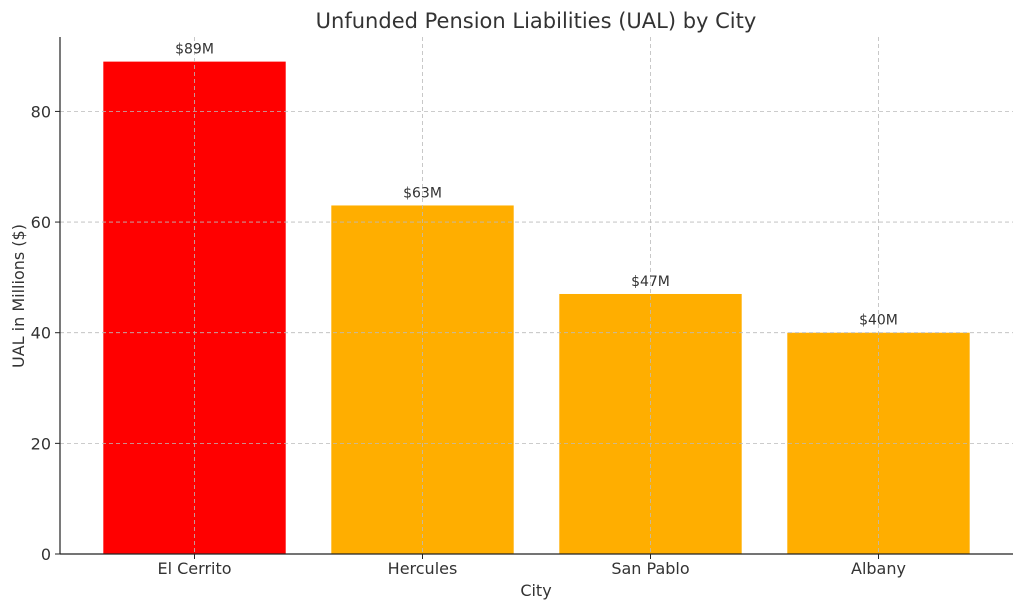 This screenshot has height=614, width=1023. Describe the element at coordinates (650, 568) in the screenshot. I see `x-tick-label: San Pablo` at that location.